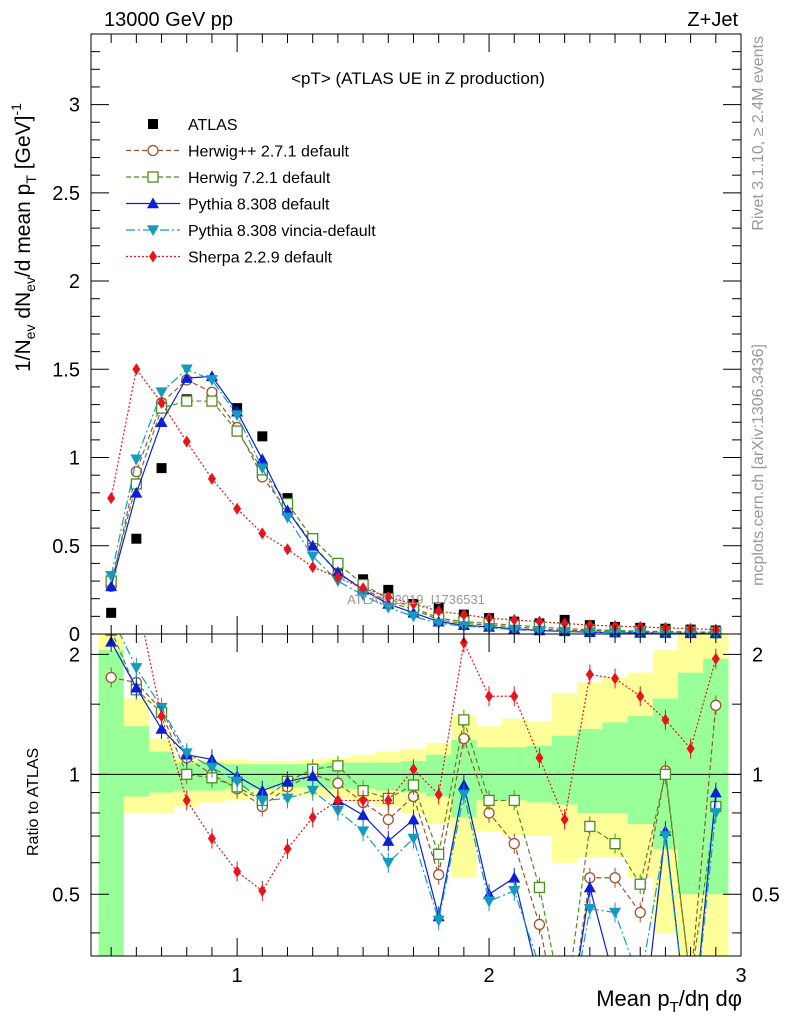  What do you see at coordinates (669, 1001) in the screenshot?
I see `x-axis-label: Mean pT/dη dφ` at bounding box center [669, 1001].